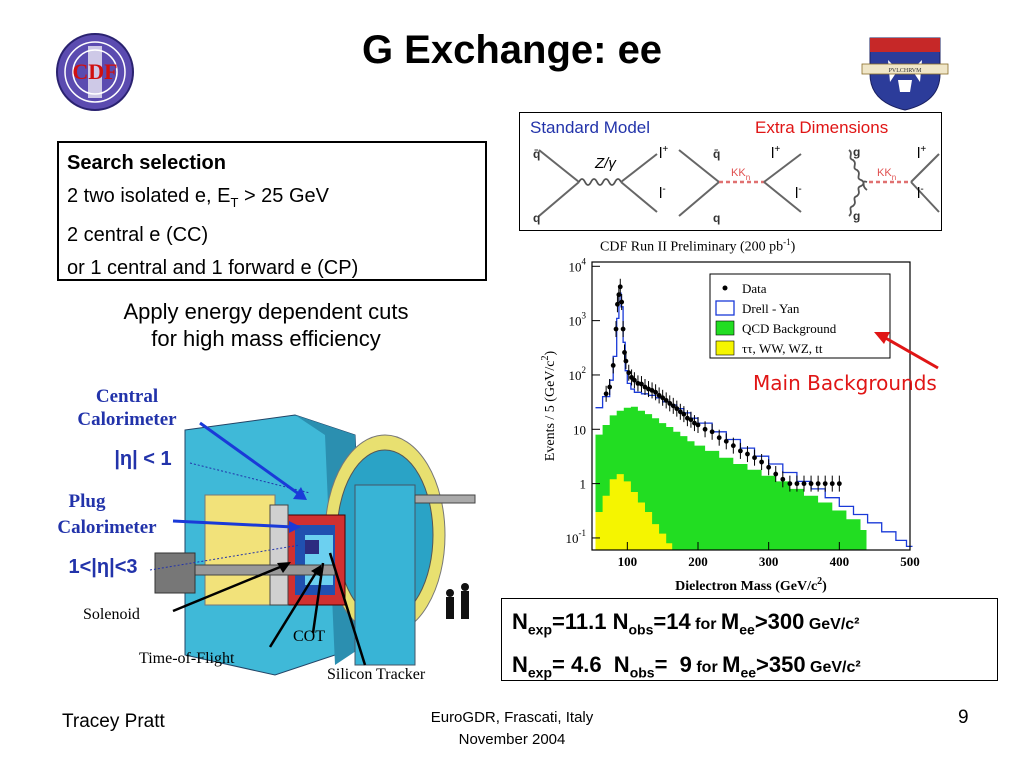  What do you see at coordinates (111, 614) in the screenshot?
I see `solenoid-label: Solenoid` at bounding box center [111, 614].